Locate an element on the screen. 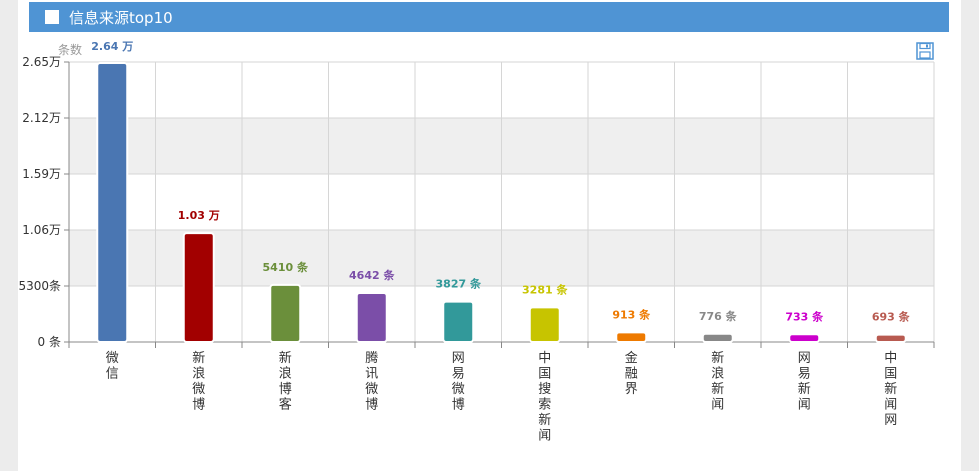  y-tick-label: 1.59万 is located at coordinates (41, 174).